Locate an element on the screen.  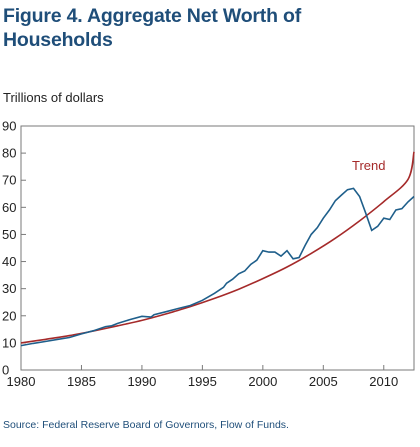
x-tick-label: 2010 is located at coordinates (383, 381).